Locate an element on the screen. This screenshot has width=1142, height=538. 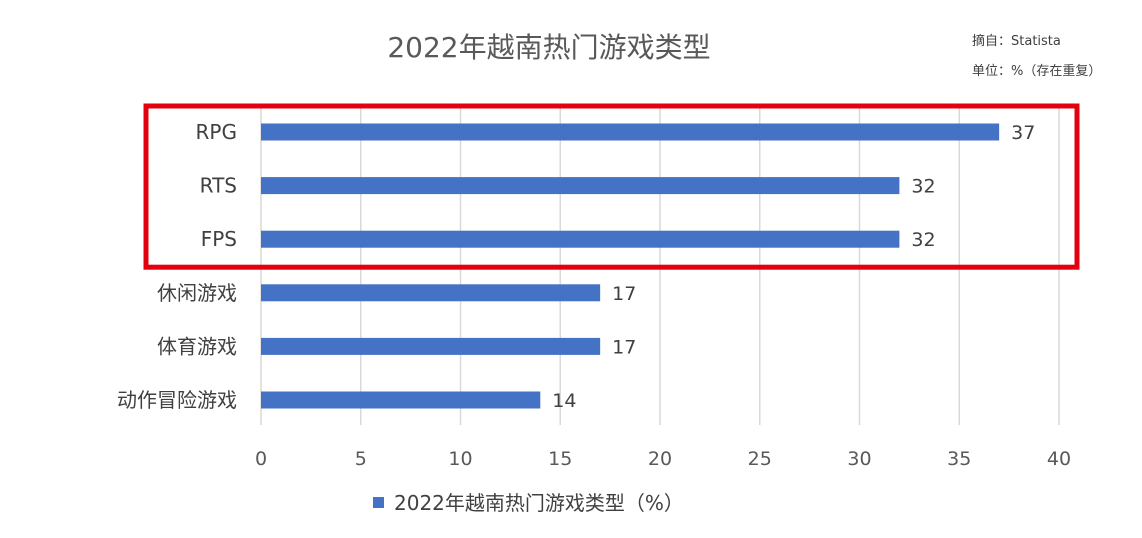
legend-swatch is located at coordinates (378, 502).